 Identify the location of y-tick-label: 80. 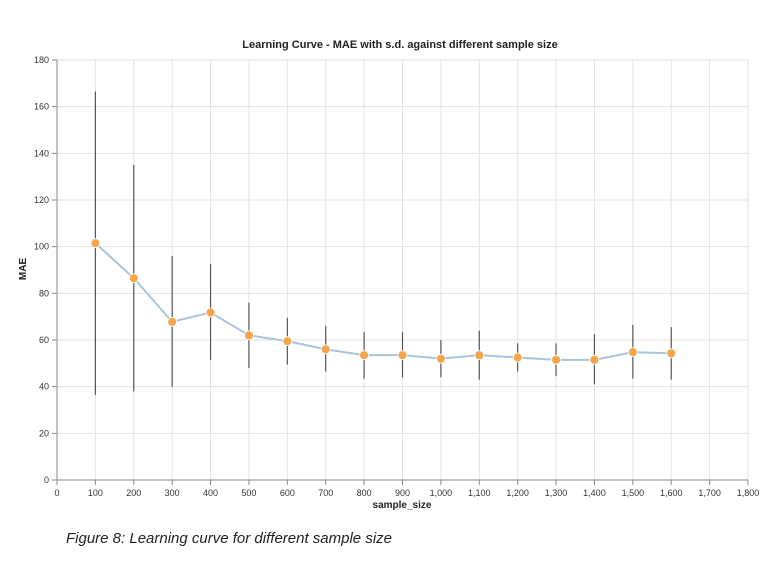
(44, 293).